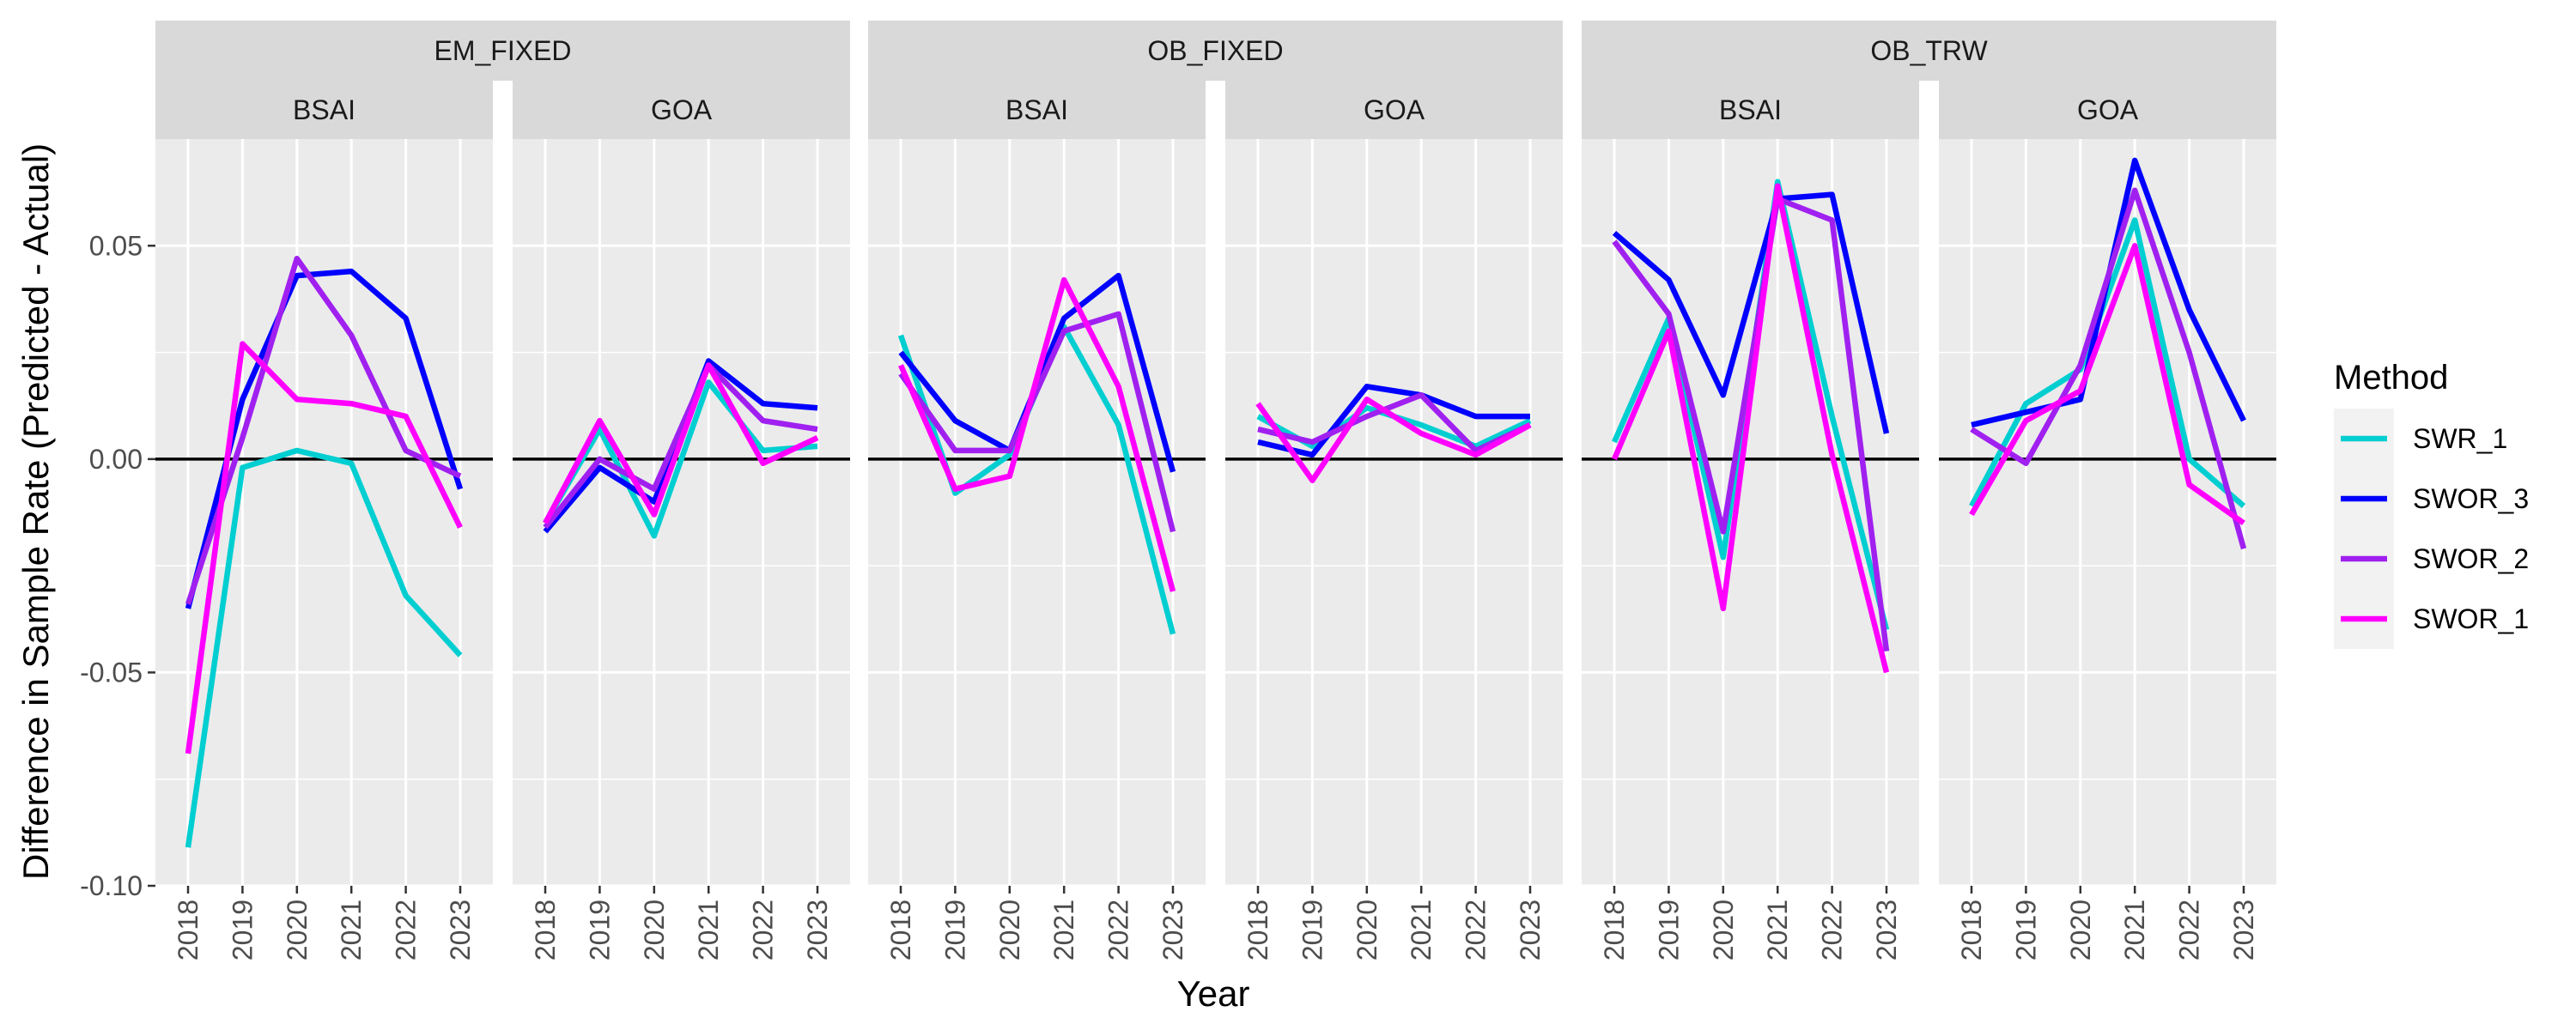 This screenshot has height=1030, width=2576. What do you see at coordinates (112, 885) in the screenshot?
I see `y-tick-label: -0.10` at bounding box center [112, 885].